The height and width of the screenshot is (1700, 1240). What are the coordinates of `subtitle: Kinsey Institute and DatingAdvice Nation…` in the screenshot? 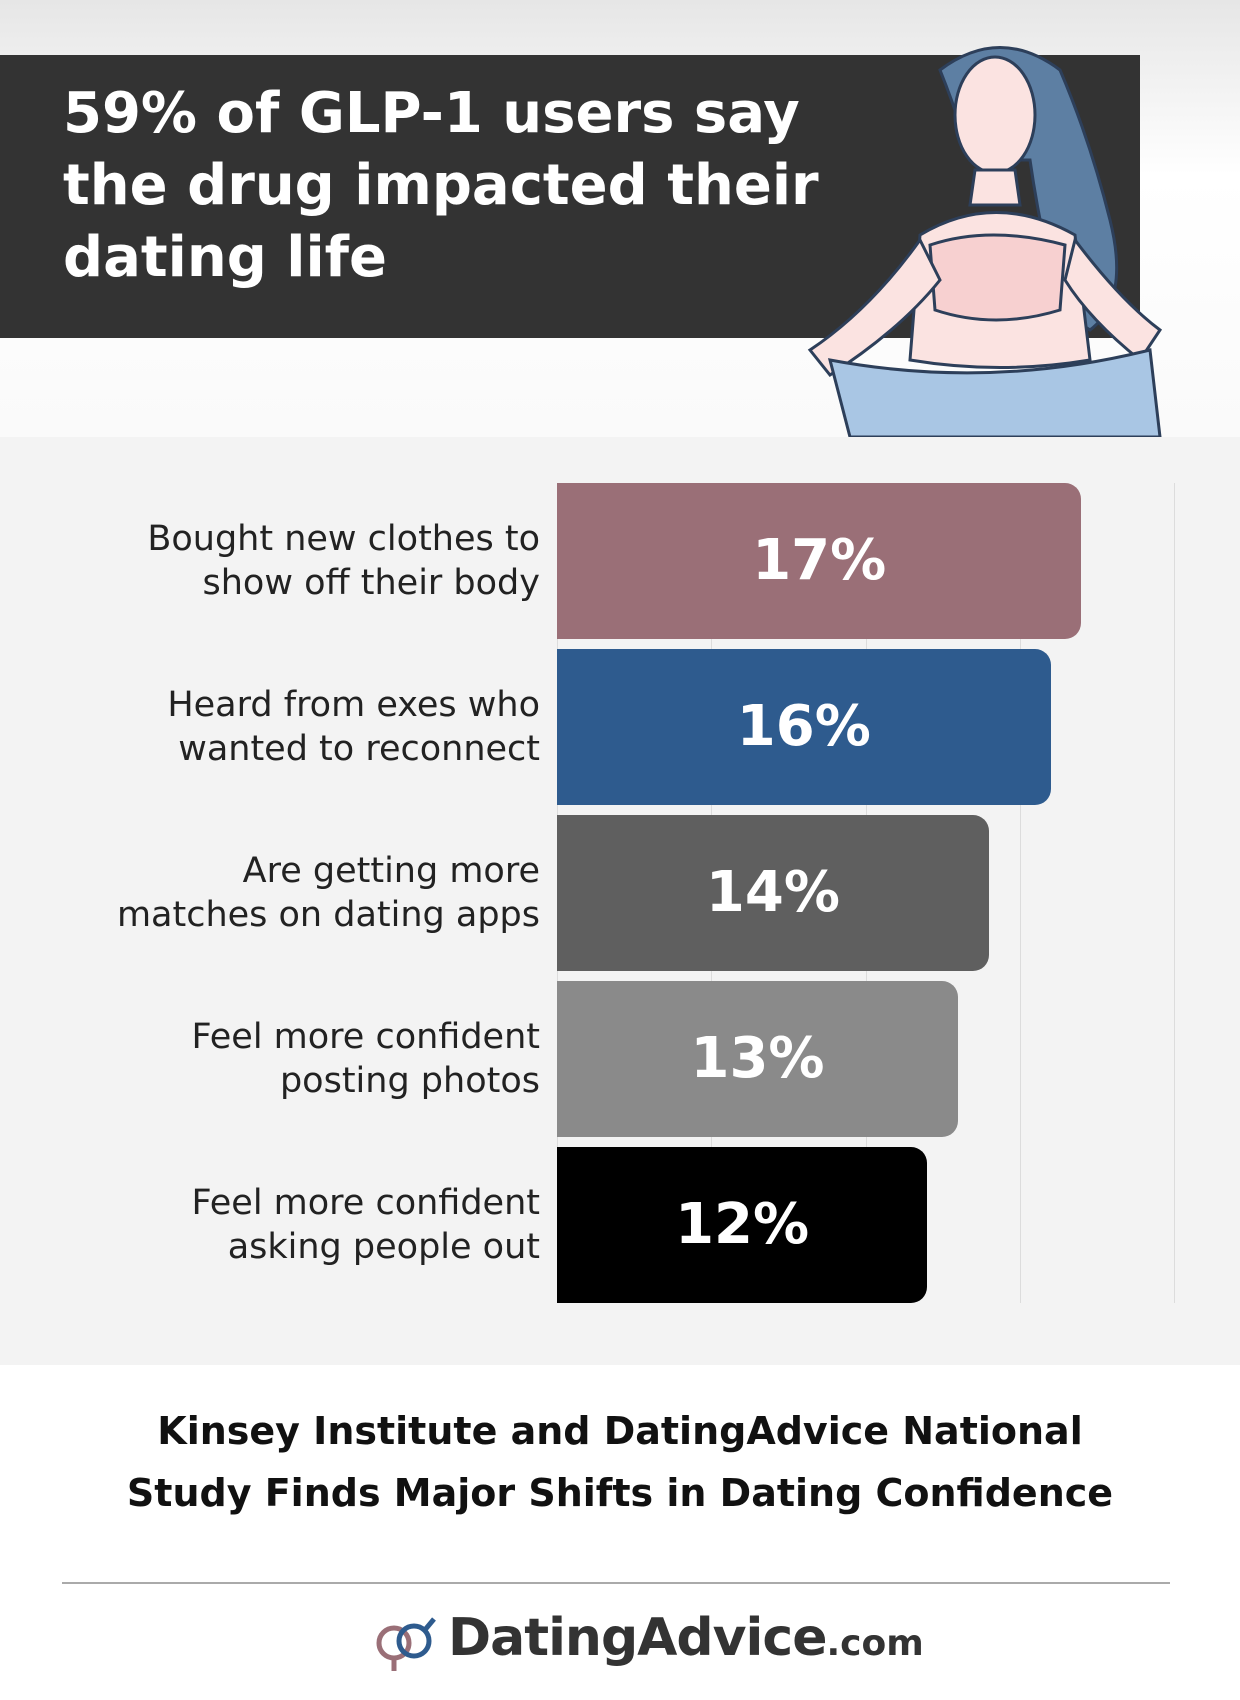 It's located at (620, 1462).